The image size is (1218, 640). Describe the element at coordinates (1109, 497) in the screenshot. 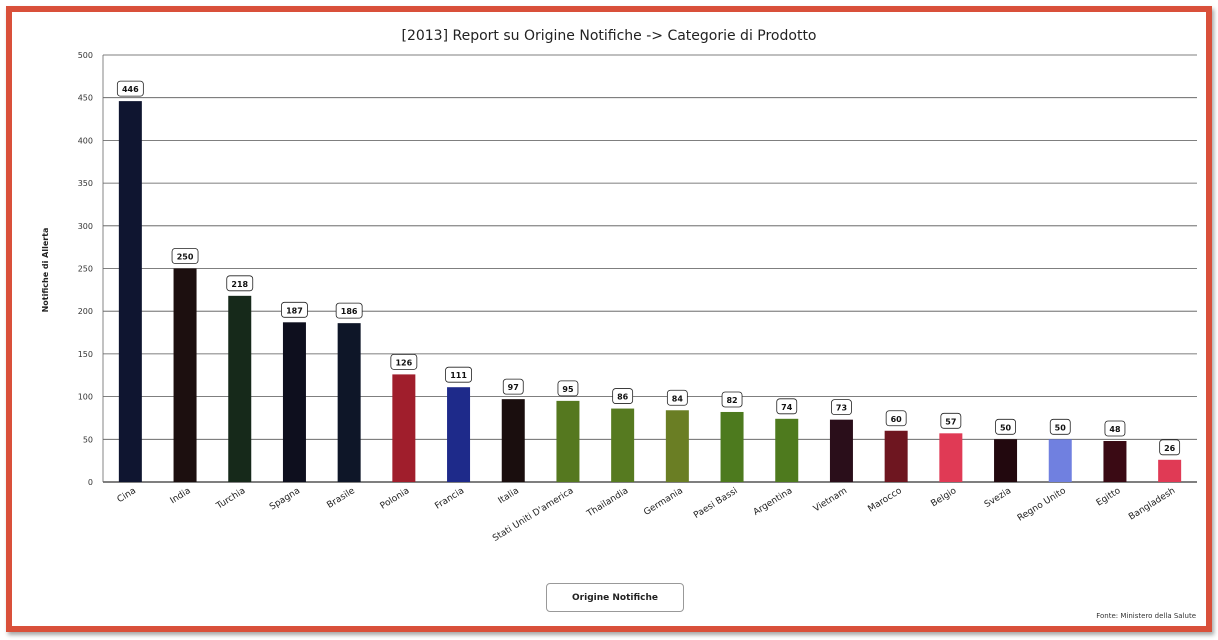

I see `x-tick-label: Egitto` at that location.